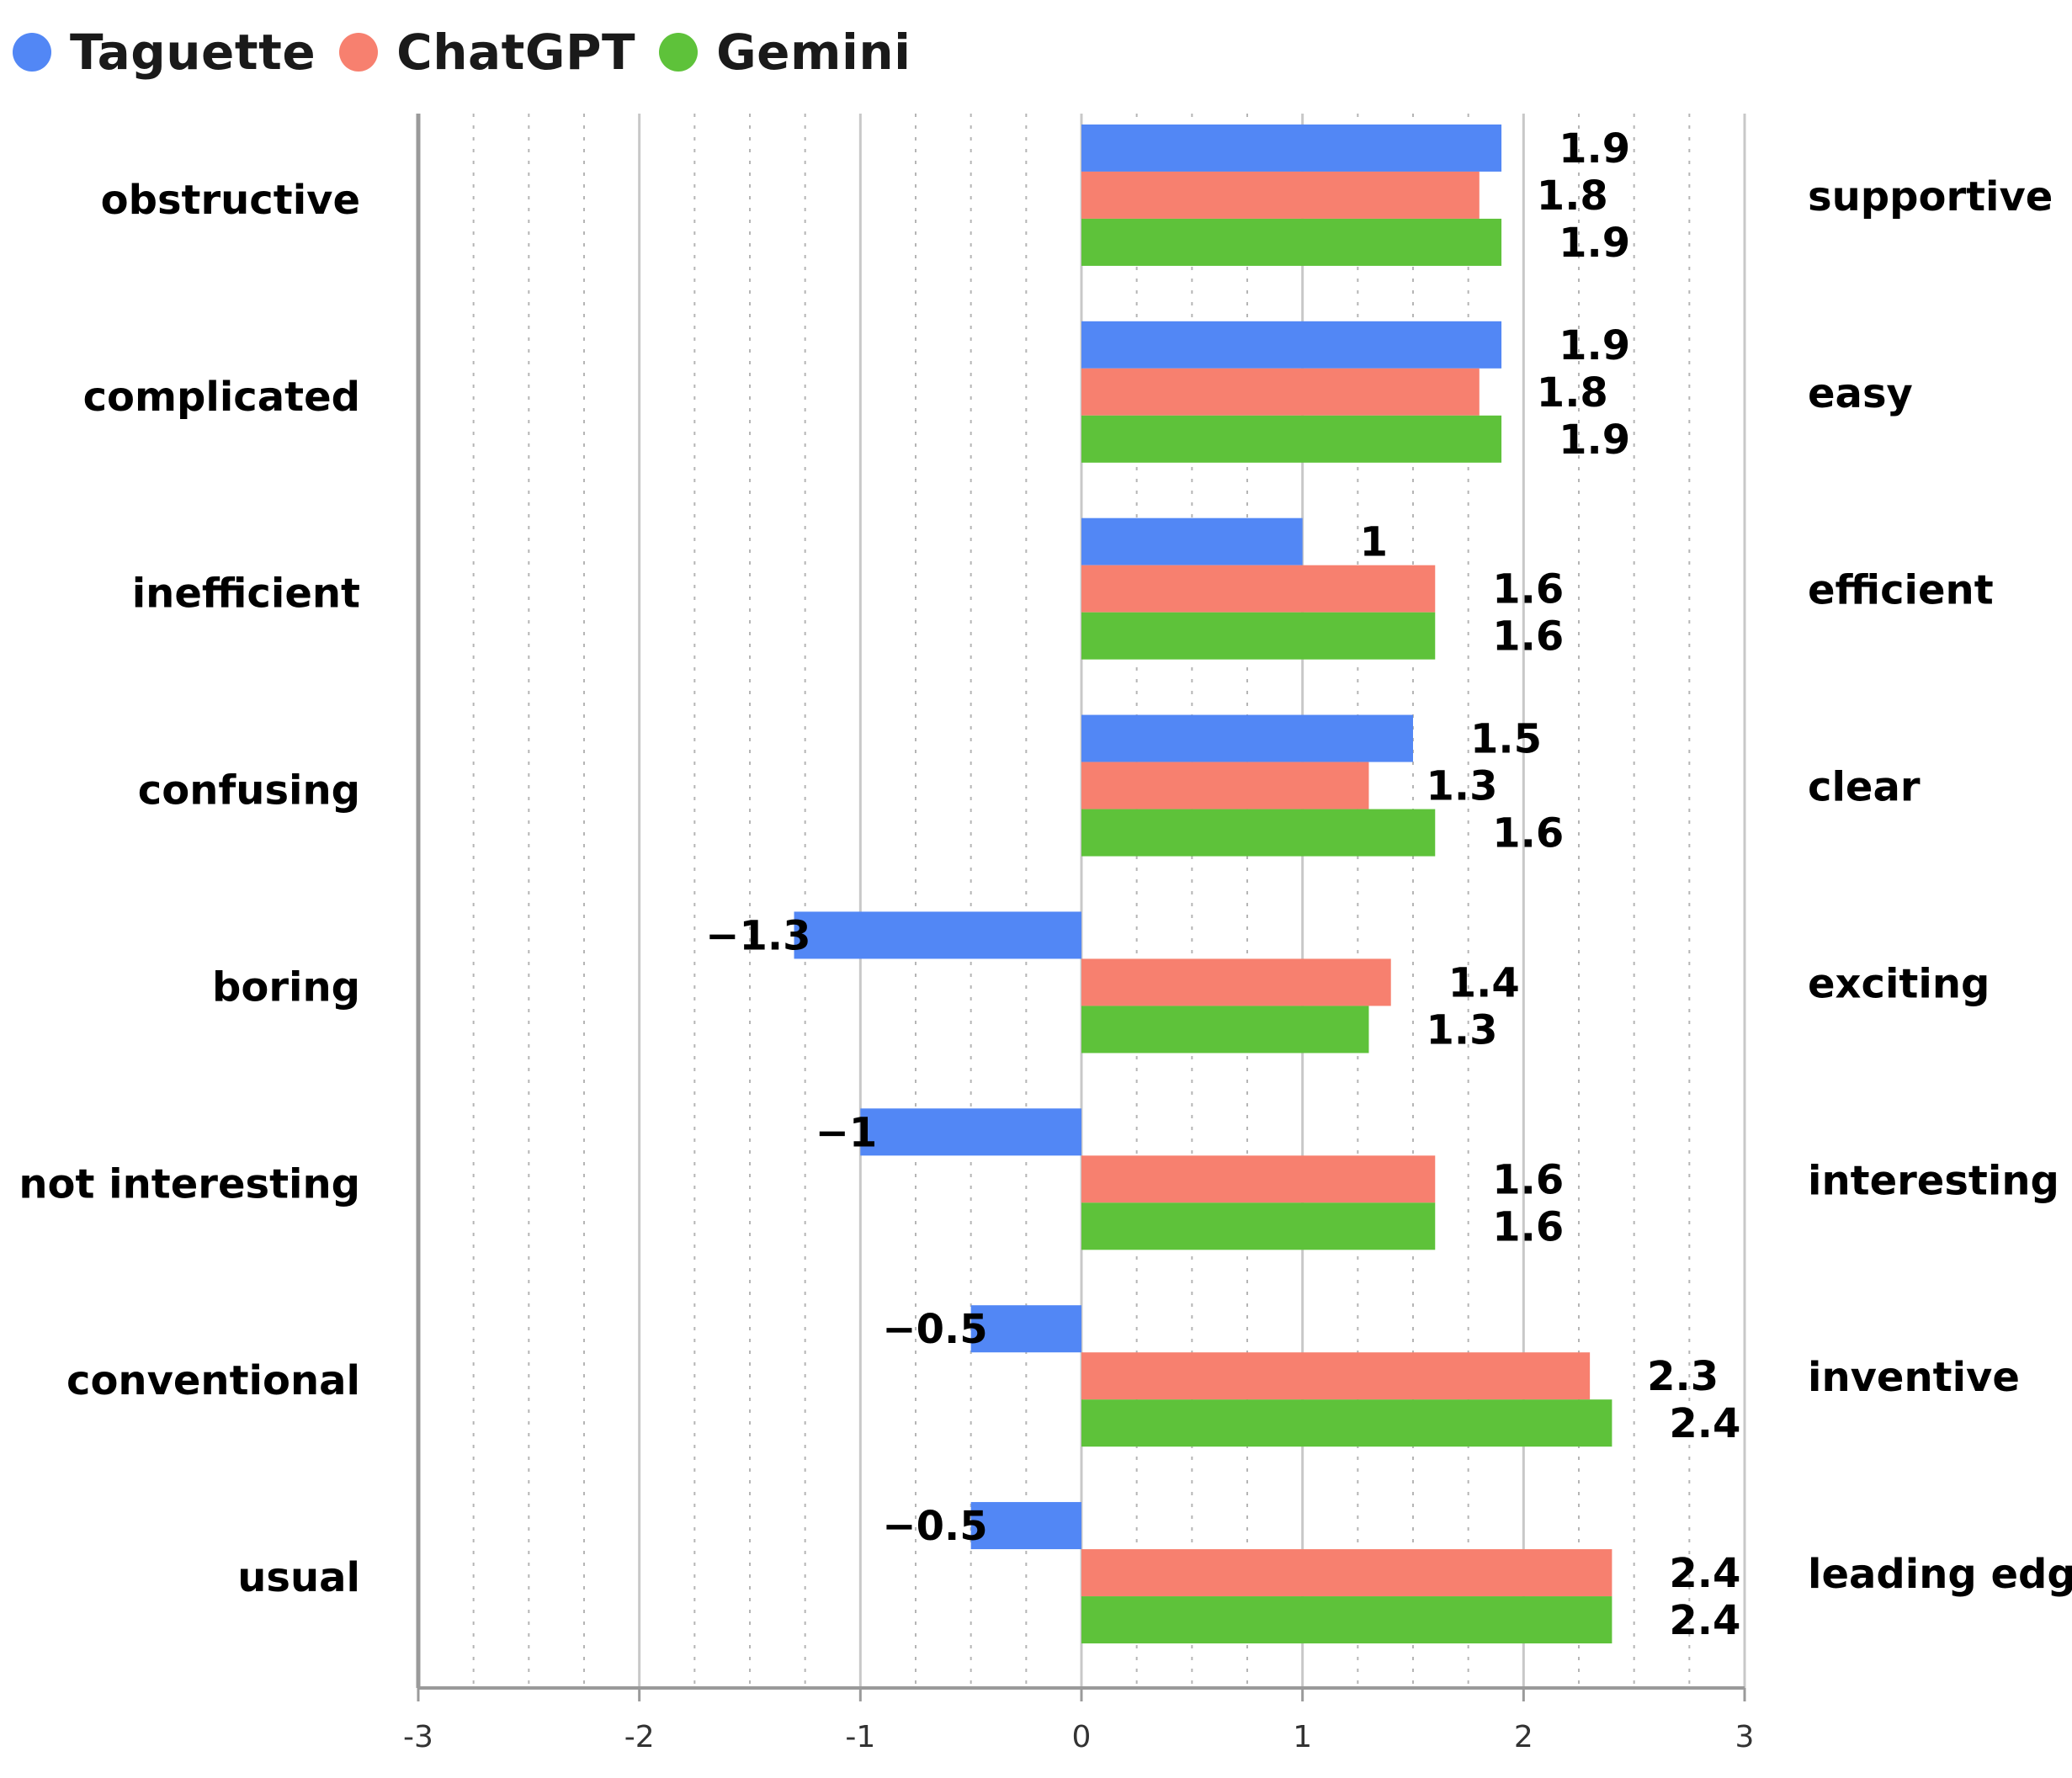  What do you see at coordinates (1258, 1226) in the screenshot?
I see `bar-gemini-not-interesting` at bounding box center [1258, 1226].